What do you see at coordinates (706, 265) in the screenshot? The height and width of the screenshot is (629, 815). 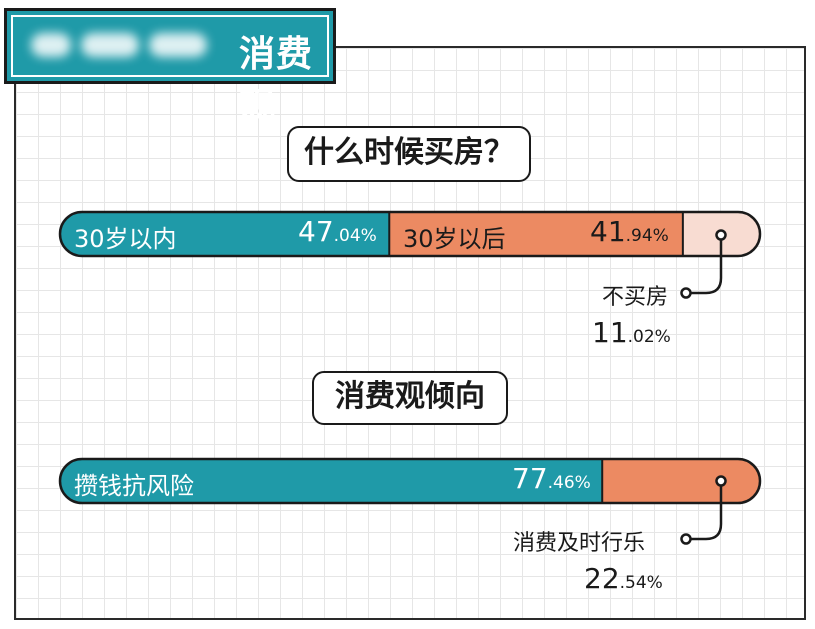 I see `leader-line-no-house` at bounding box center [706, 265].